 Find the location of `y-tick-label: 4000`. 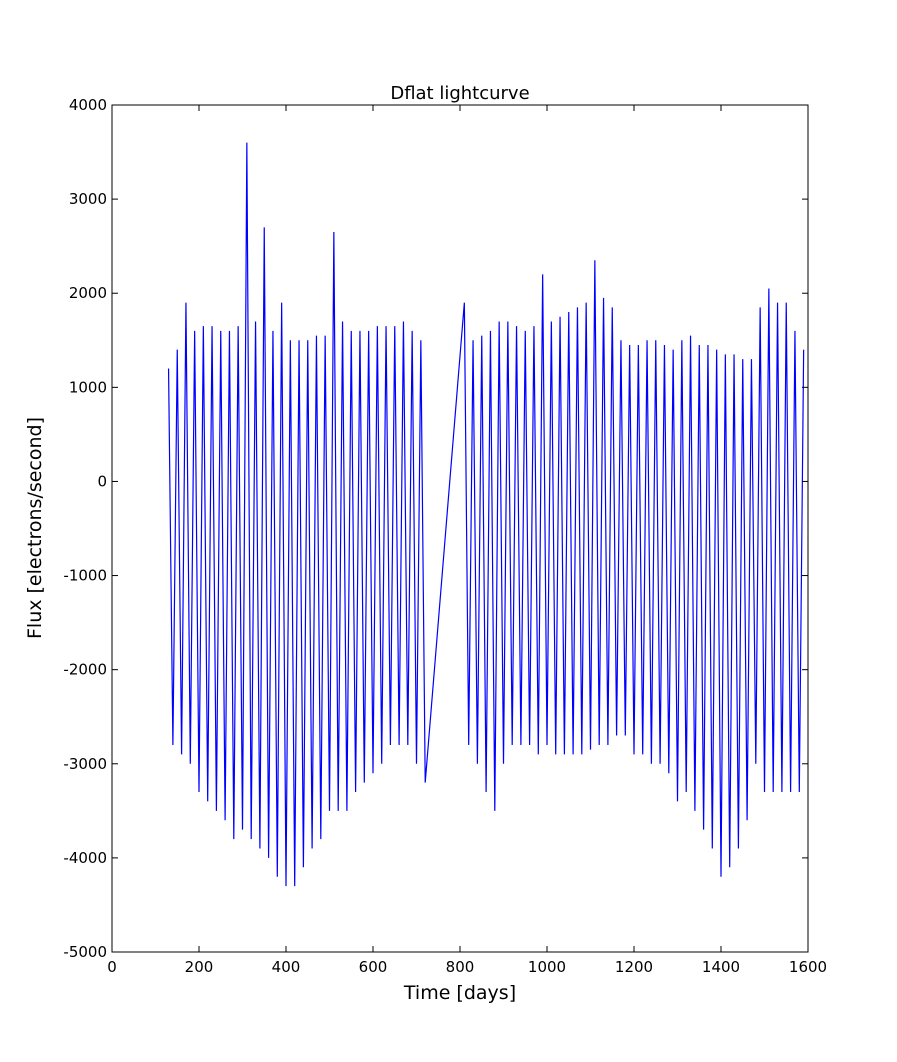

y-tick-label: 4000 is located at coordinates (88, 105).